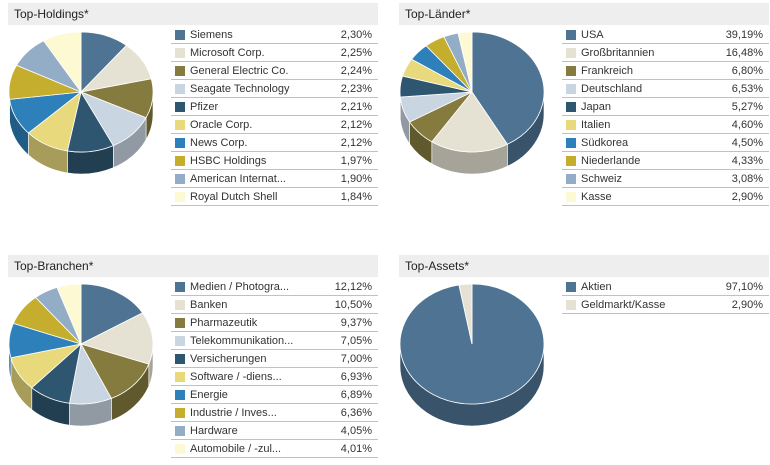 The width and height of the screenshot is (770, 465). I want to click on legend-item: Seagate Technology 2,23%, so click(274, 89).